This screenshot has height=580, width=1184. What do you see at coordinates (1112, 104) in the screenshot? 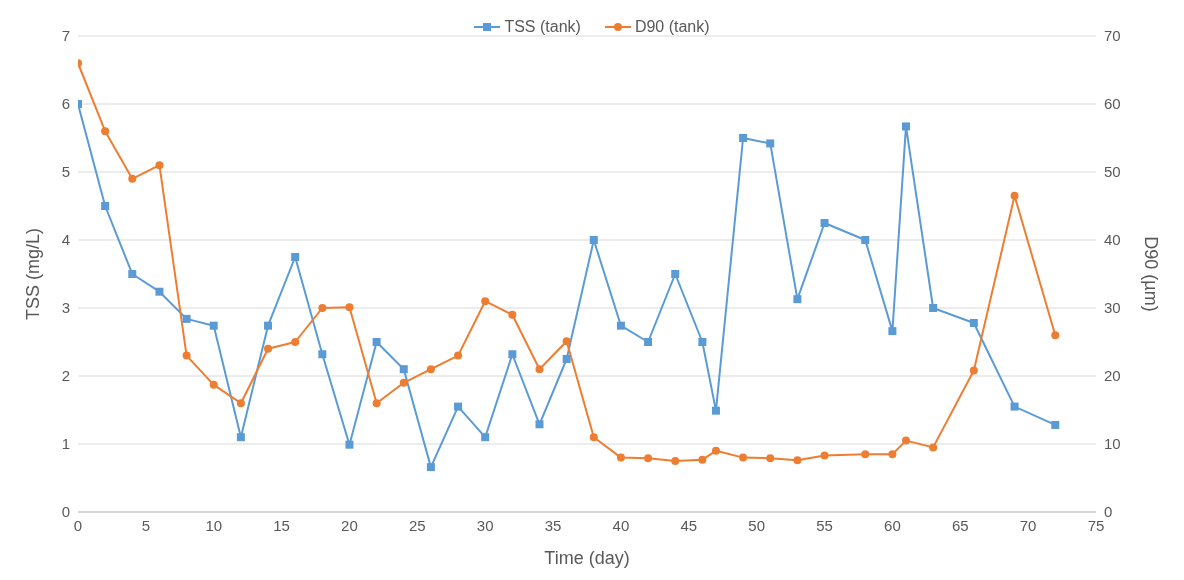
I see `y2-tick-label: 60` at bounding box center [1112, 104].